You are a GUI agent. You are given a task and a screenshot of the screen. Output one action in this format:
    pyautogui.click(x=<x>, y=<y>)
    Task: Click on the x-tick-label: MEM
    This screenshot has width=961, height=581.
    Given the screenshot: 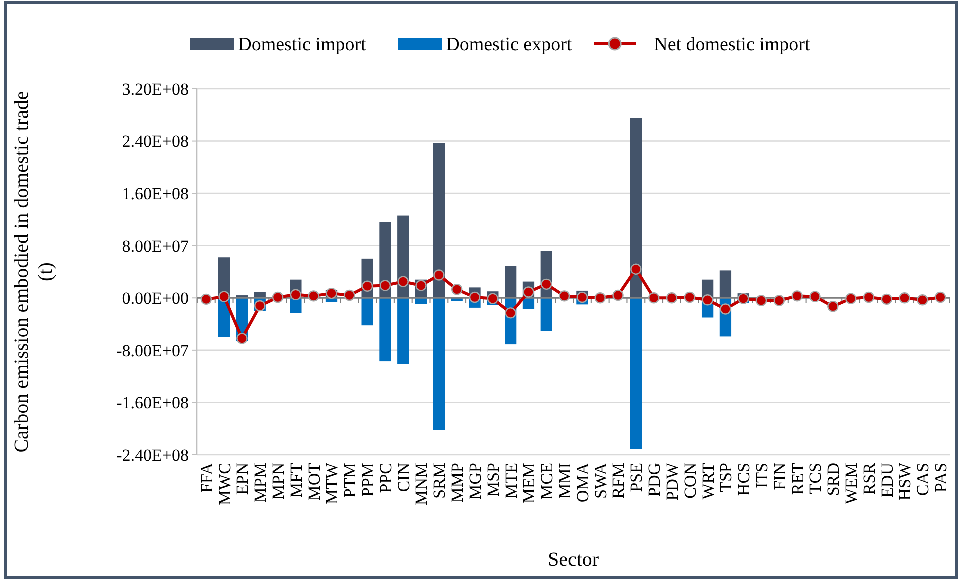 What is the action you would take?
    pyautogui.click(x=529, y=483)
    